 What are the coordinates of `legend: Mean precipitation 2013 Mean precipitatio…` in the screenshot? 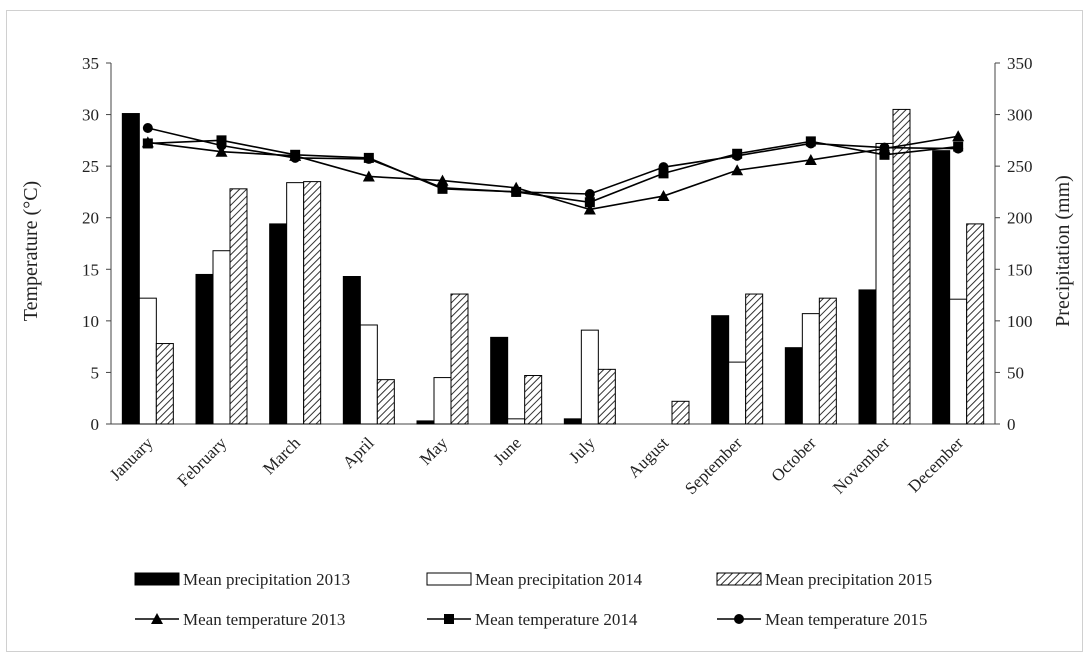 It's located at (533, 599).